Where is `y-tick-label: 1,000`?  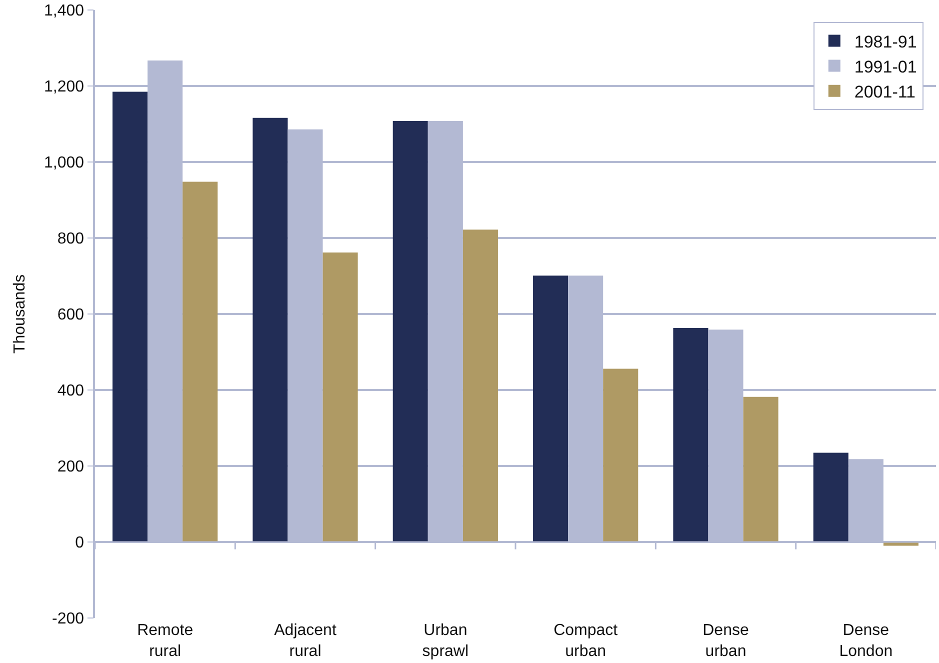
y-tick-label: 1,000 is located at coordinates (64, 163).